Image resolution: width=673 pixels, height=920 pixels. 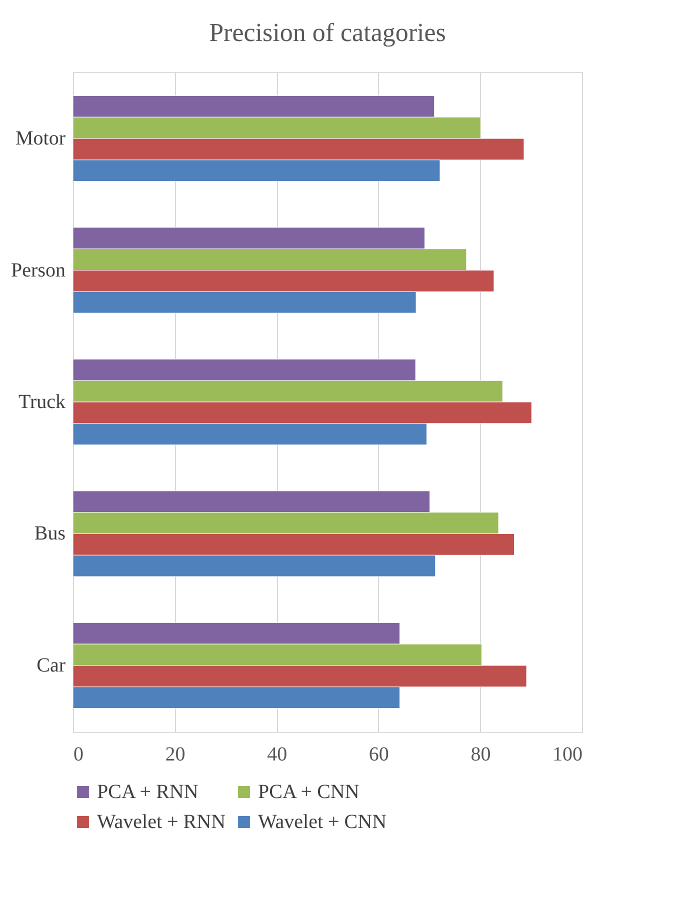 What do you see at coordinates (327, 32) in the screenshot?
I see `chart-title: Precision of catagories` at bounding box center [327, 32].